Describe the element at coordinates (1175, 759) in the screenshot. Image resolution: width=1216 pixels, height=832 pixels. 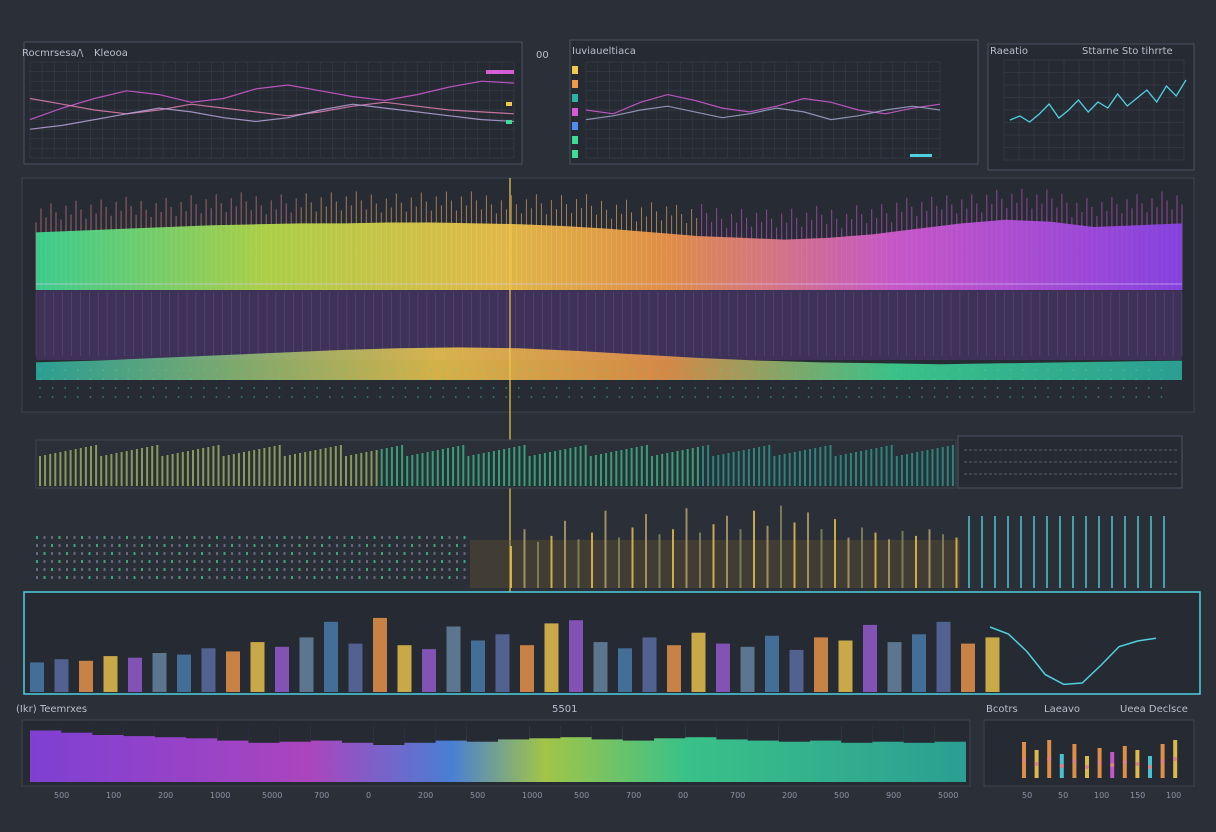
I see `mini-bar-marker` at that location.